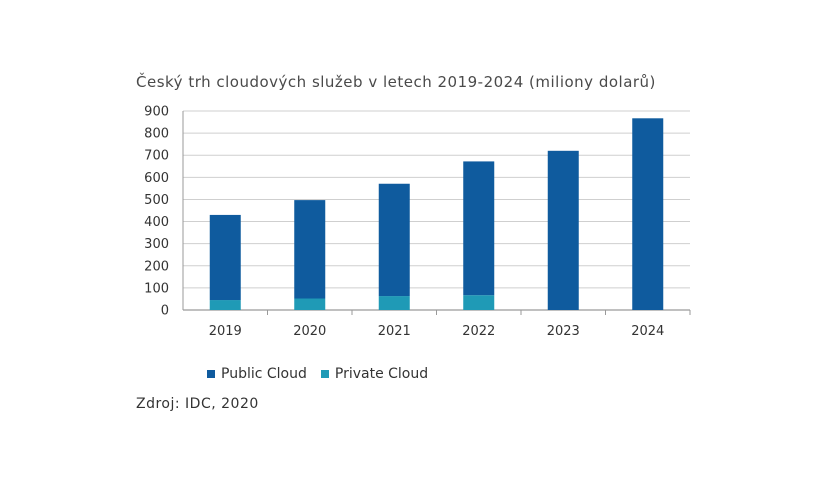  What do you see at coordinates (264, 374) in the screenshot?
I see `legend-label-public: Public Cloud` at bounding box center [264, 374].